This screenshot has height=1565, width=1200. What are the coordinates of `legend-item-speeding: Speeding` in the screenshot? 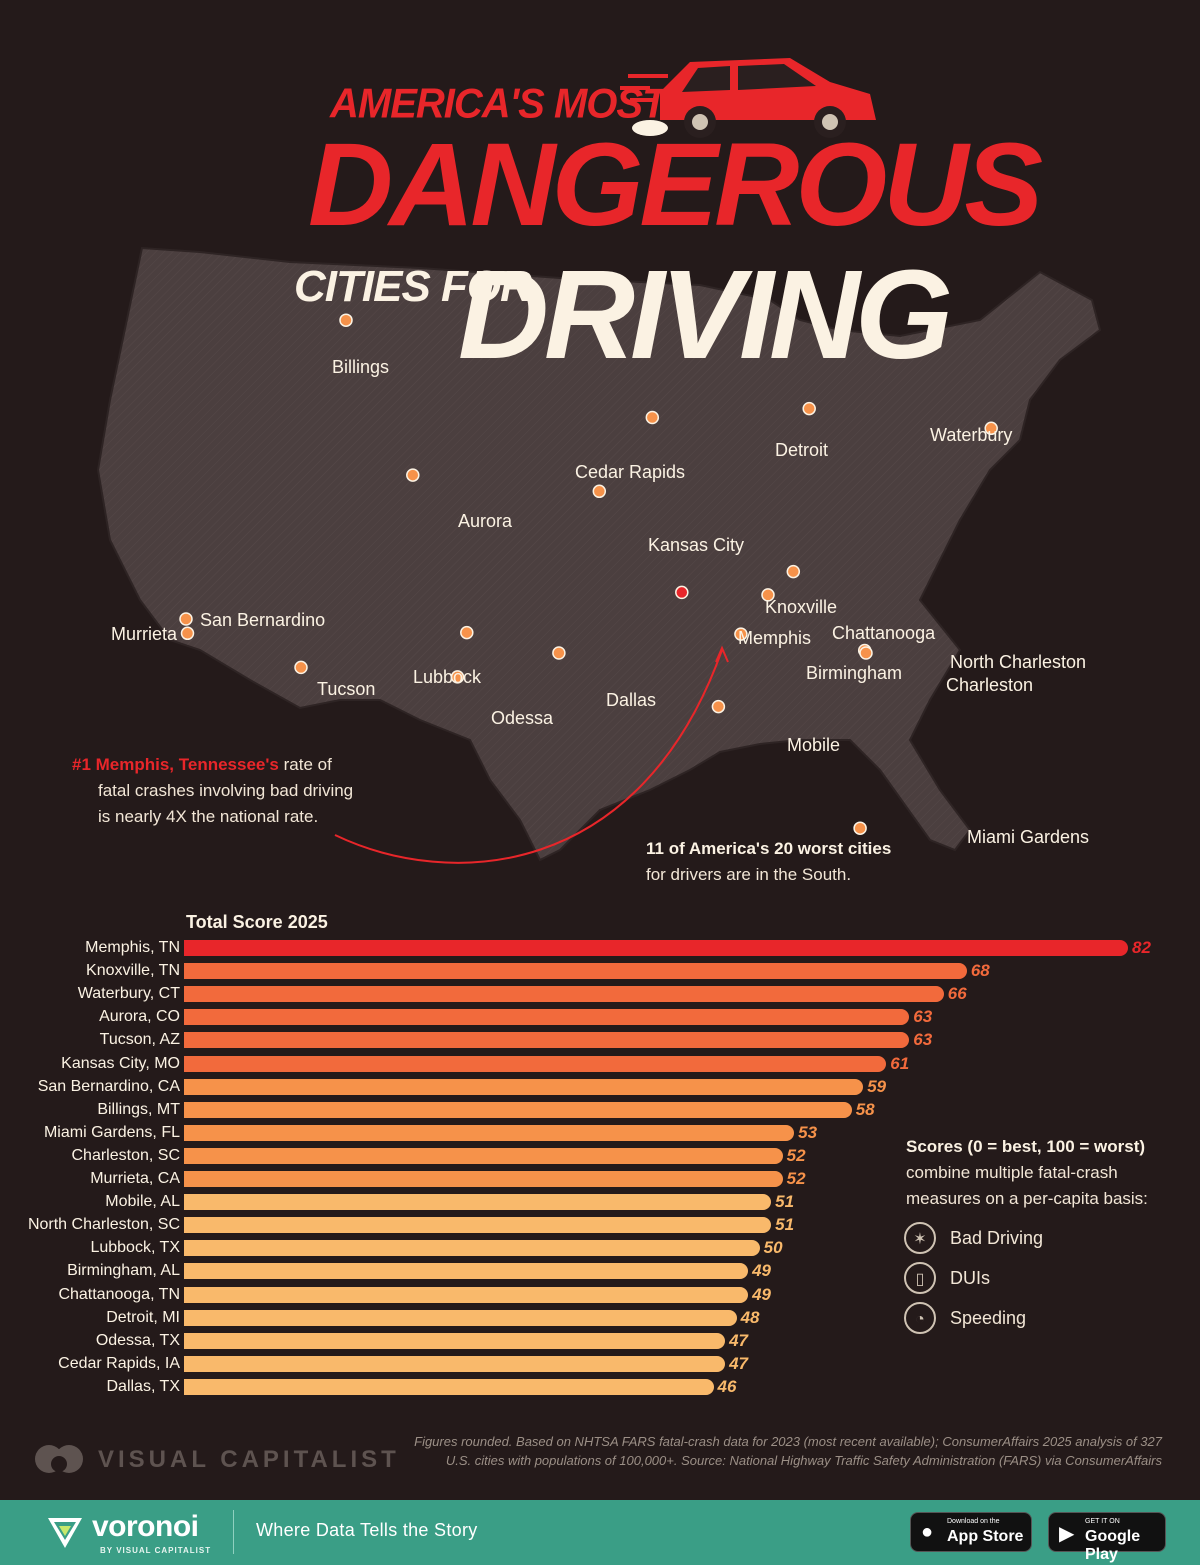 It's located at (988, 1318).